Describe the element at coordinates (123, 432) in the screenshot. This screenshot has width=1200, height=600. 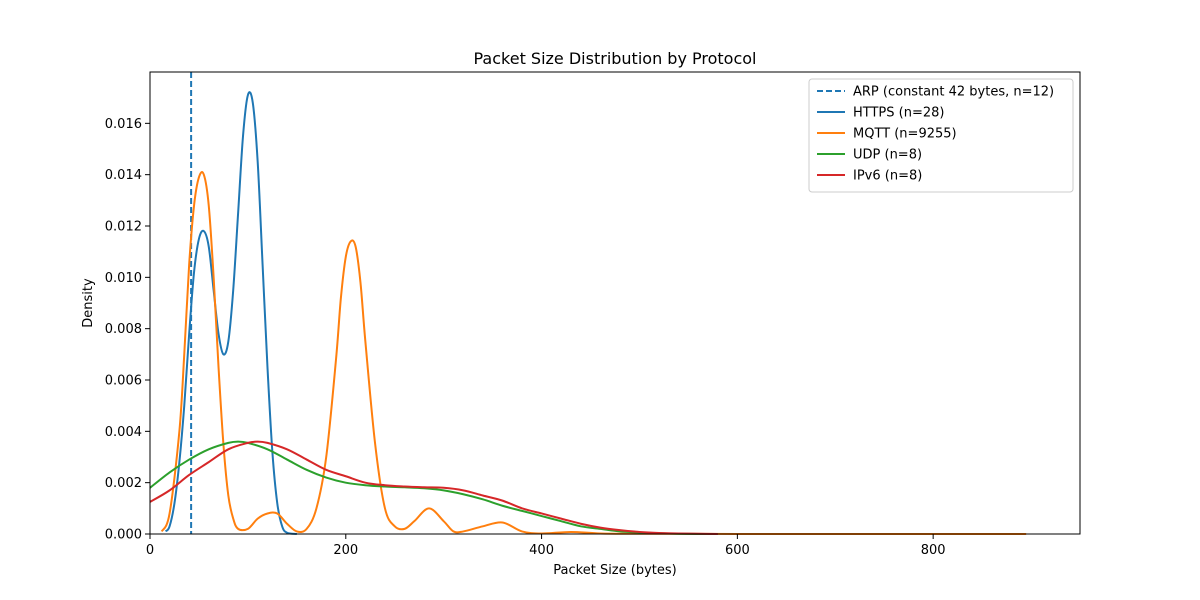
I see `y-tick-label: 0.004` at that location.